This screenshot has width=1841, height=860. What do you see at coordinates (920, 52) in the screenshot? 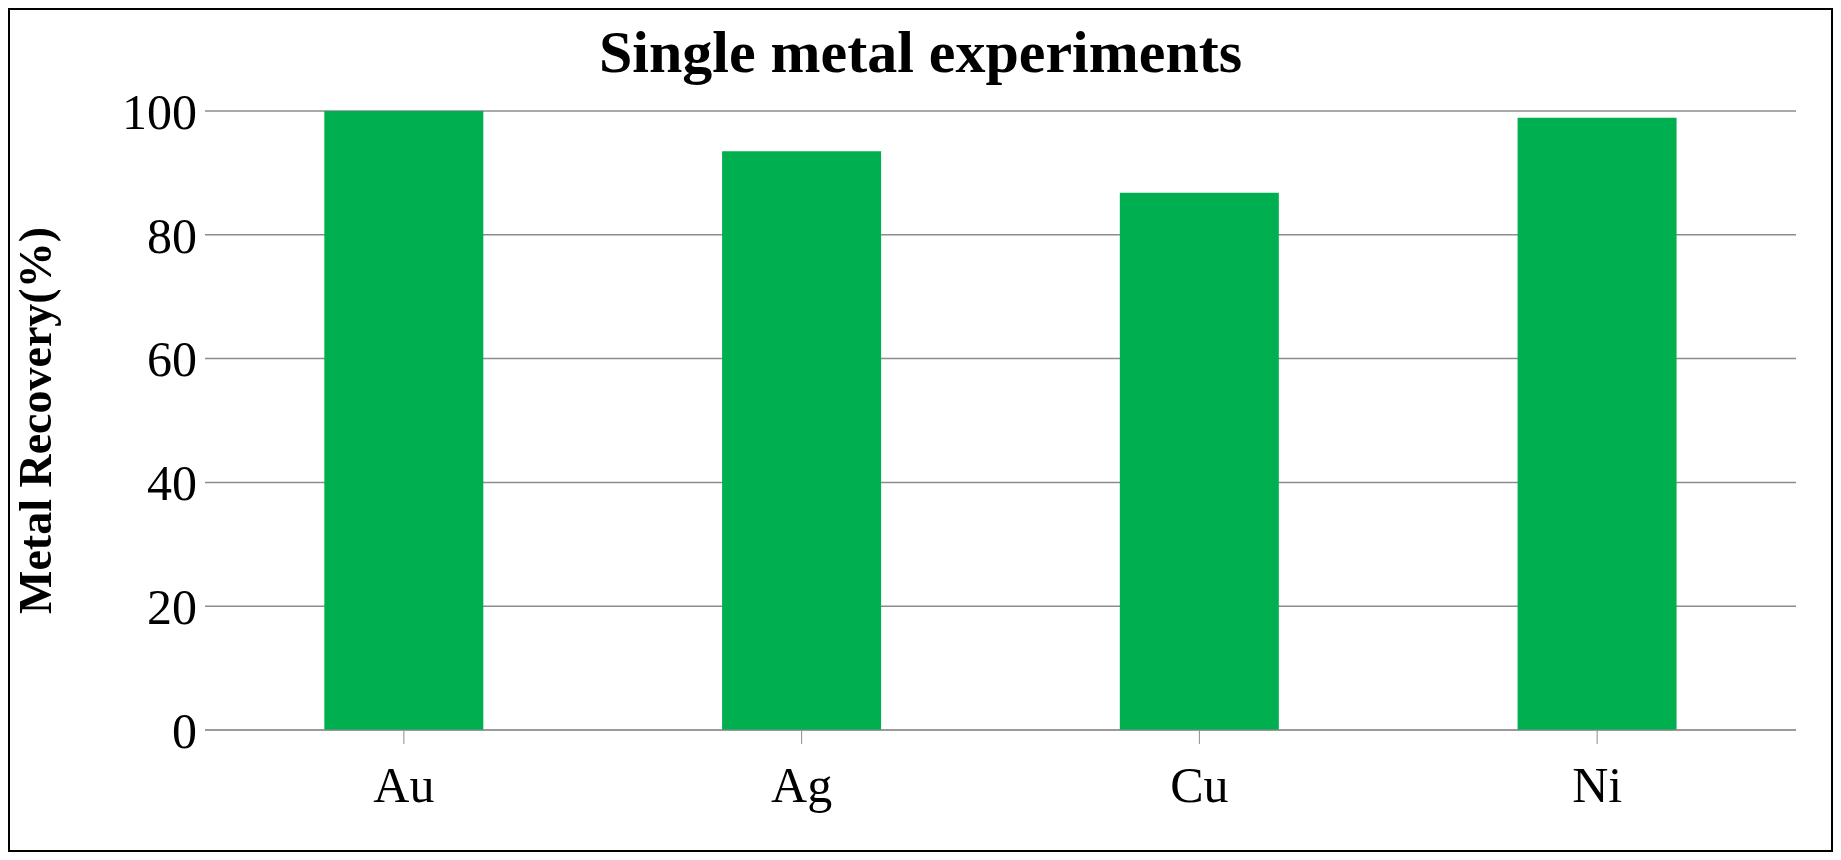
I see `chart-title: Single metal experiments` at bounding box center [920, 52].